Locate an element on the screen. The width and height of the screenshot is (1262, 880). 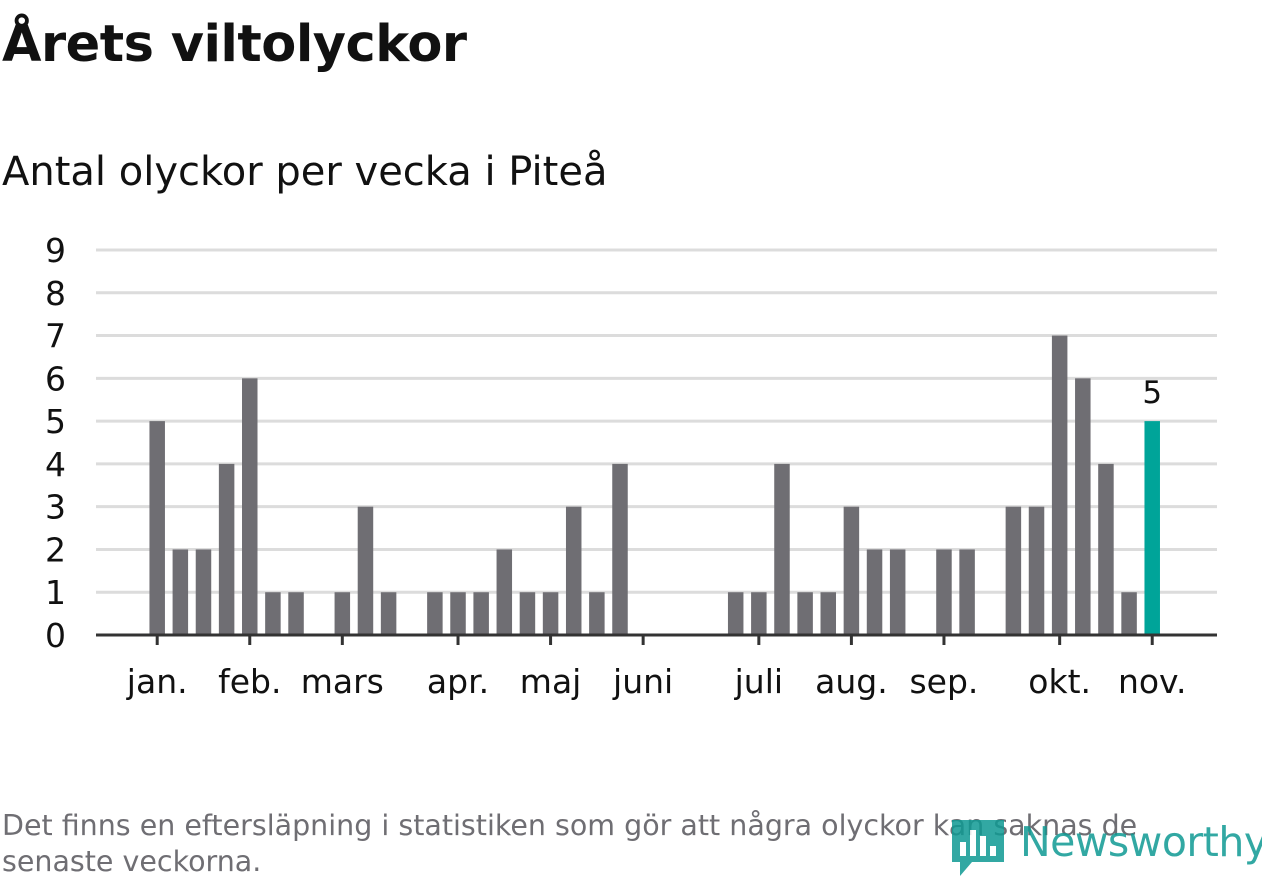
x-tick-label: feb. is located at coordinates (249, 681).